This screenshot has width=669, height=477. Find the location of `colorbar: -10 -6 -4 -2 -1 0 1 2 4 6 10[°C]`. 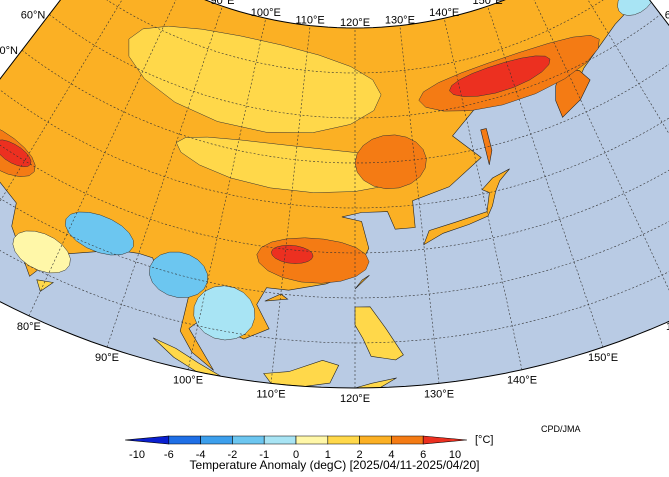

colorbar: -10 -6 -4 -2 -1 0 1 2 4 6 10[°C] is located at coordinates (308, 447).